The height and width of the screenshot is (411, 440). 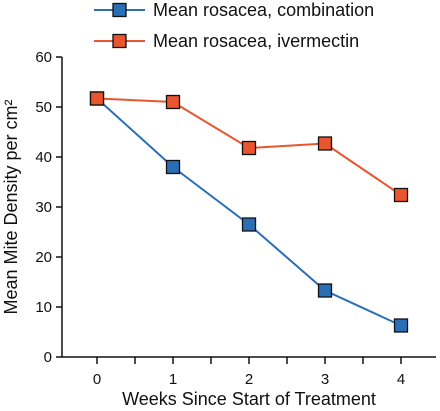 What do you see at coordinates (43, 57) in the screenshot?
I see `y-tick-label: 60` at bounding box center [43, 57].